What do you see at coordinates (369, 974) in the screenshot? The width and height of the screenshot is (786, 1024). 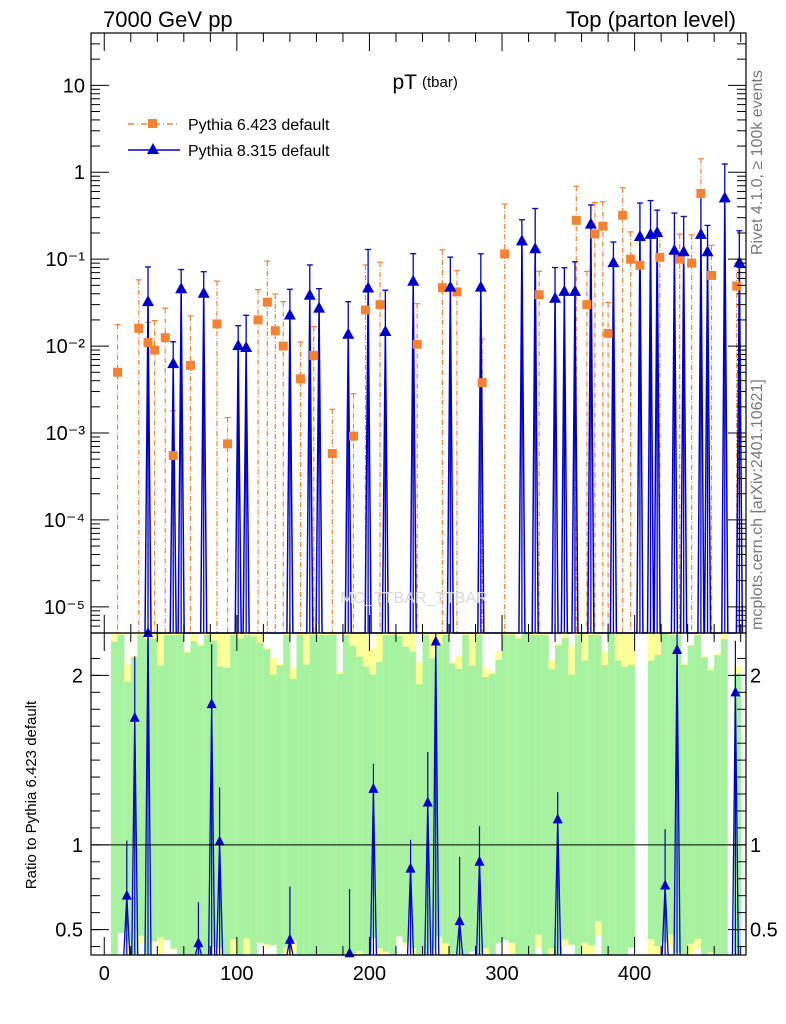 I see `xtick-label: 200` at bounding box center [369, 974].